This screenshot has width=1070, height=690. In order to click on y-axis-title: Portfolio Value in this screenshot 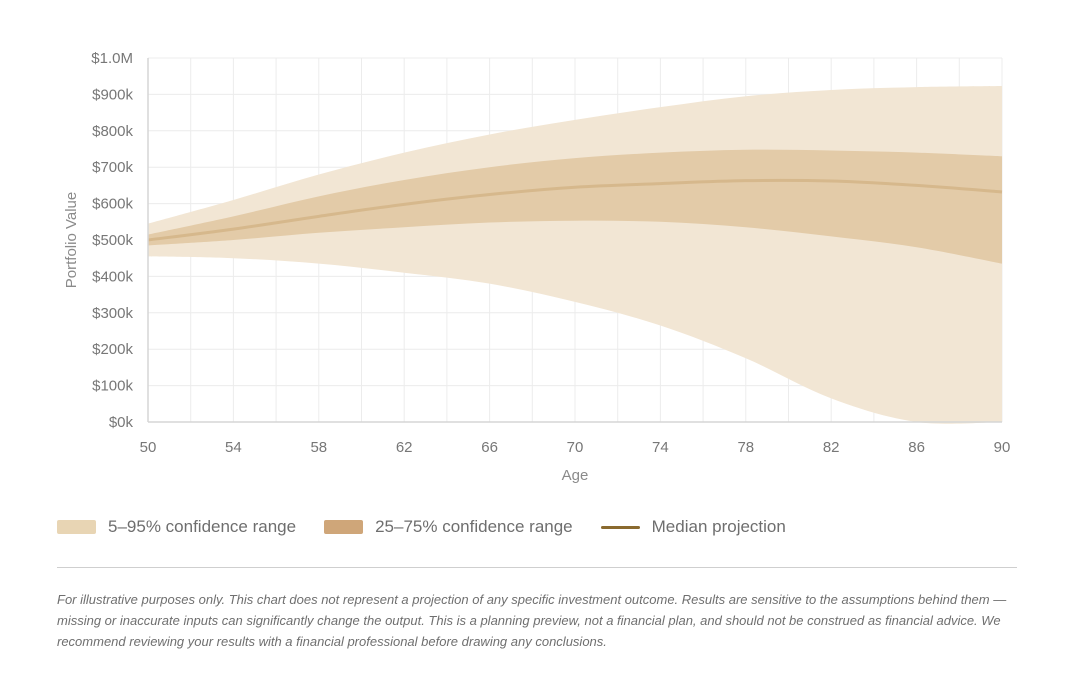, I will do `click(71, 240)`.